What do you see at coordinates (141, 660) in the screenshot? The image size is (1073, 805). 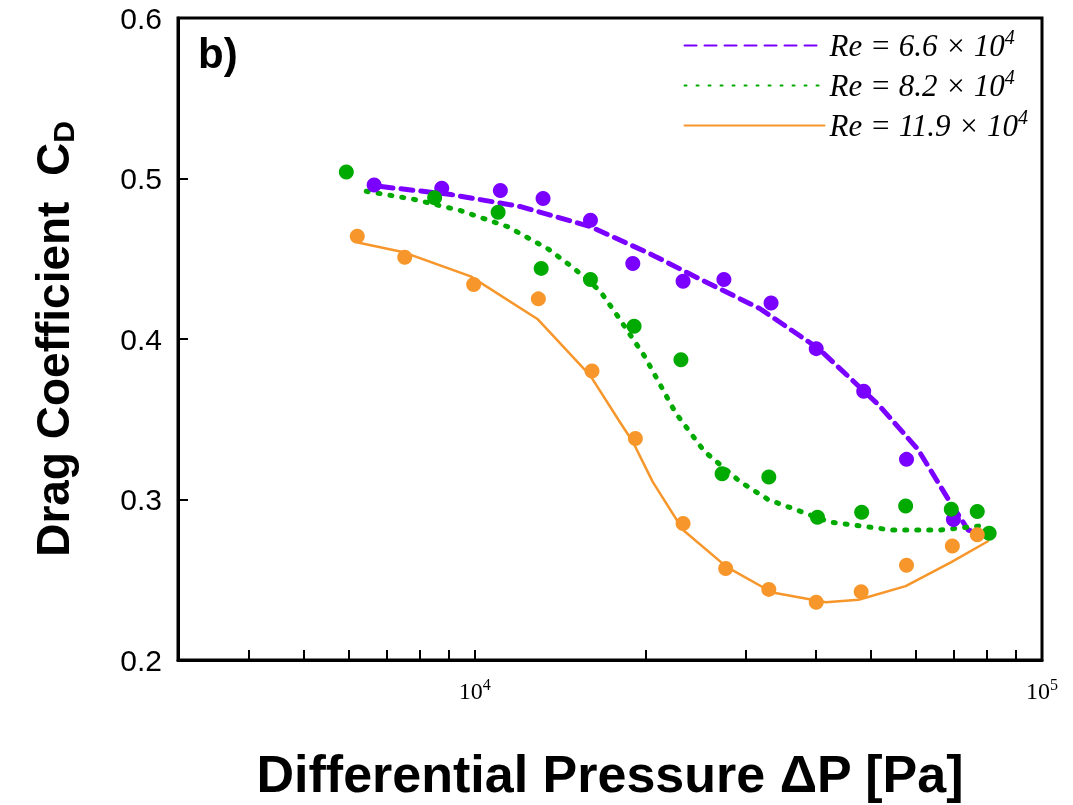 I see `y-tick-label: 0.2` at bounding box center [141, 660].